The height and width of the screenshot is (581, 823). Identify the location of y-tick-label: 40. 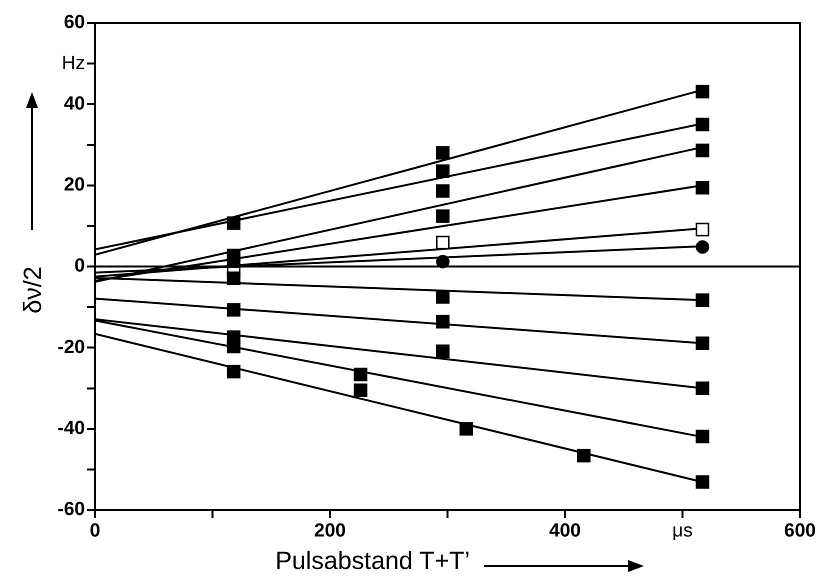
(74, 103).